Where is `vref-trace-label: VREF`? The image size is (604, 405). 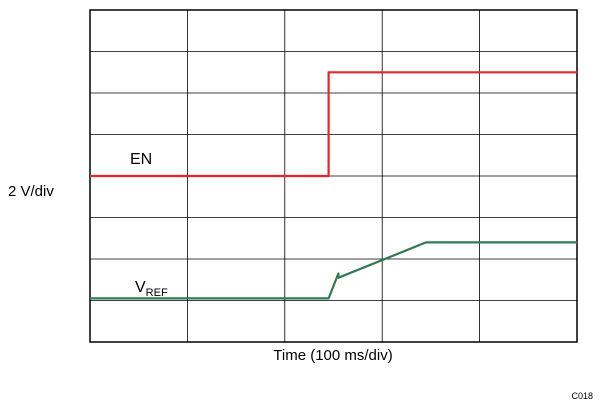
vref-trace-label: VREF is located at coordinates (151, 289).